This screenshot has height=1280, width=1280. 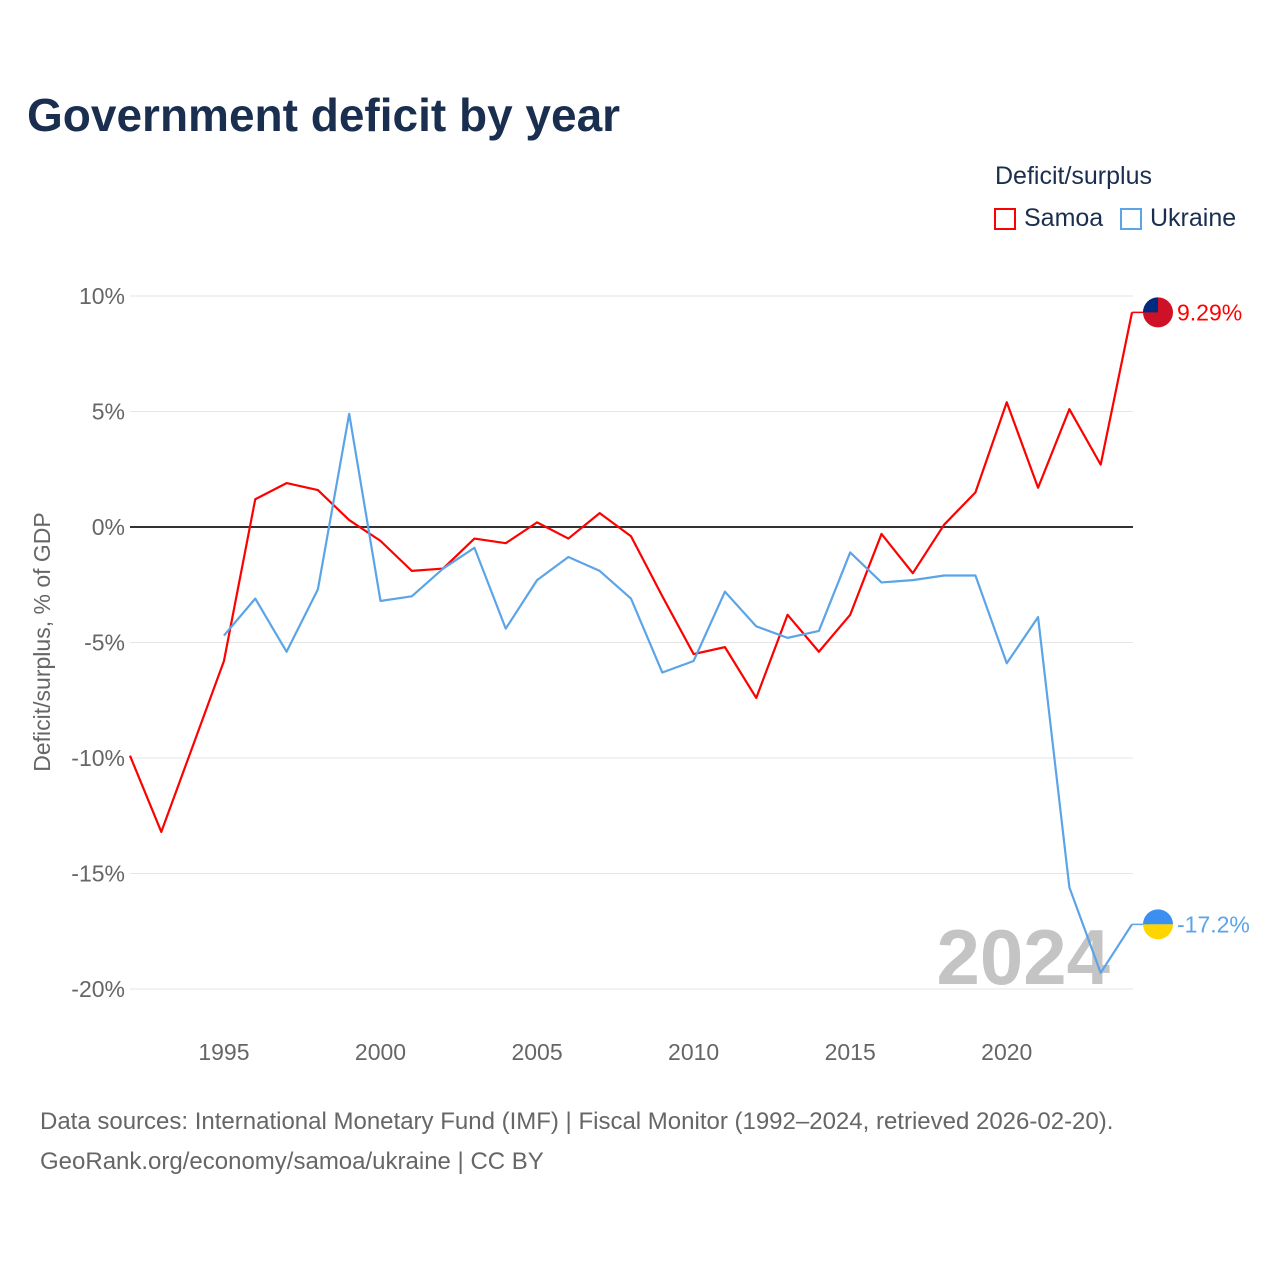 What do you see at coordinates (1150, 305) in the screenshot?
I see `samoa-flag-canton` at bounding box center [1150, 305].